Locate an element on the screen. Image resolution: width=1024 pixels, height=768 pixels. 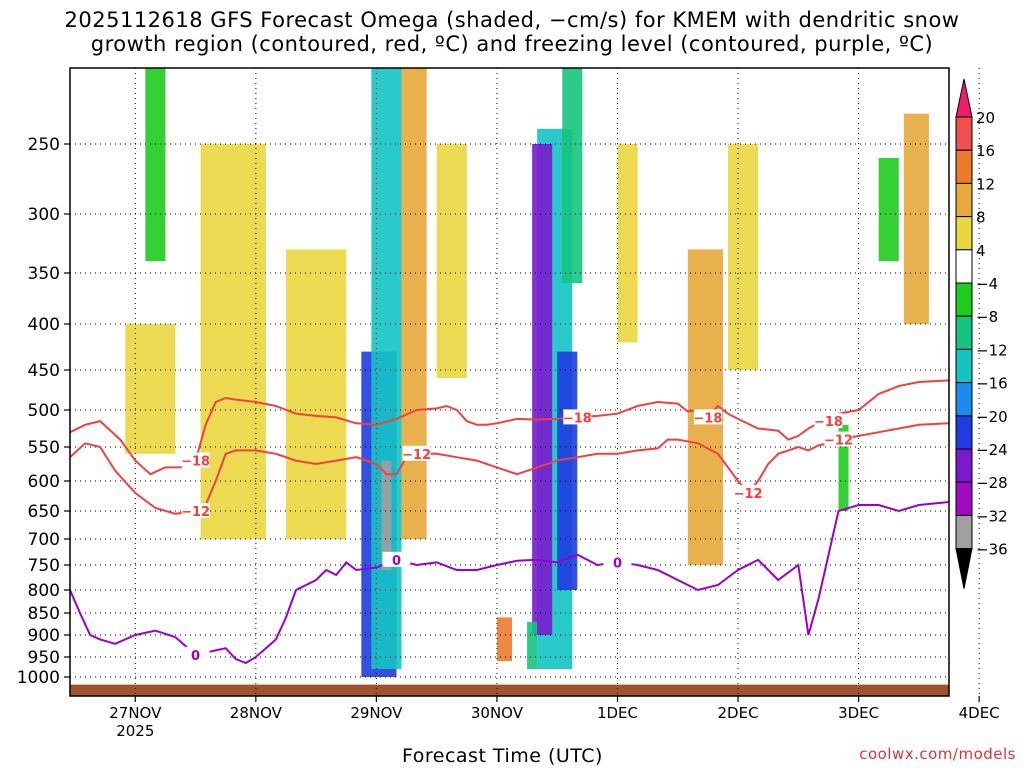
credit-link: coolwx.com/models is located at coordinates (937, 754).